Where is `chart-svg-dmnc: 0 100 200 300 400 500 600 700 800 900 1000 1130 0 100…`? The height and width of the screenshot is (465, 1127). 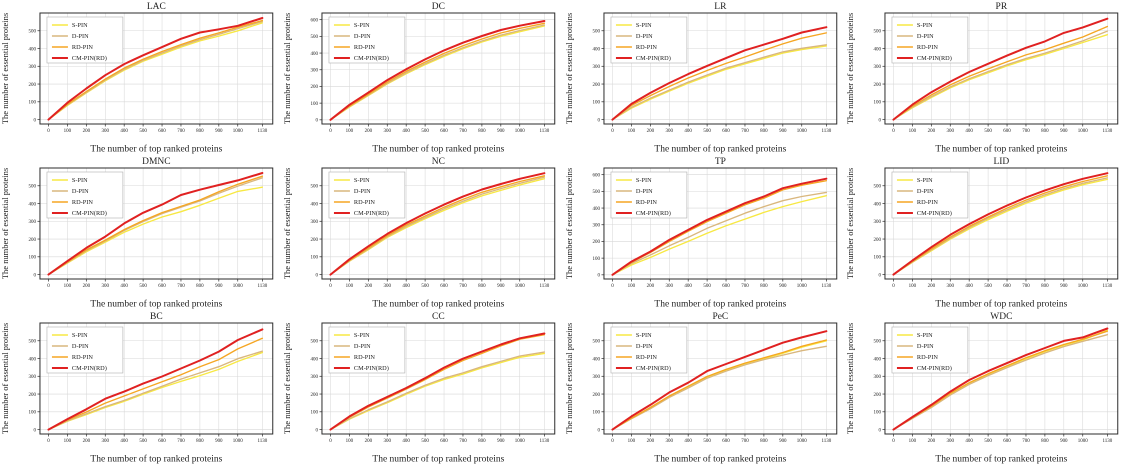 chart-svg-dmnc: 0 100 200 300 400 500 600 700 800 900 1000 1130 0 100… is located at coordinates (137, 233).